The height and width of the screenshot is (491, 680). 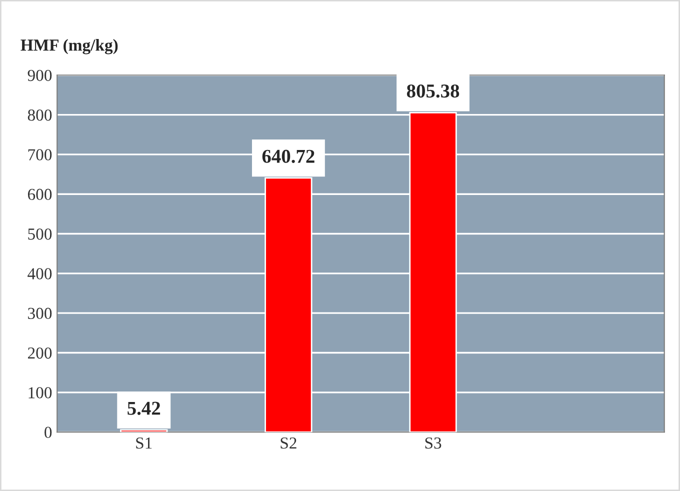 What do you see at coordinates (288, 156) in the screenshot?
I see `data-label: 640.72` at bounding box center [288, 156].